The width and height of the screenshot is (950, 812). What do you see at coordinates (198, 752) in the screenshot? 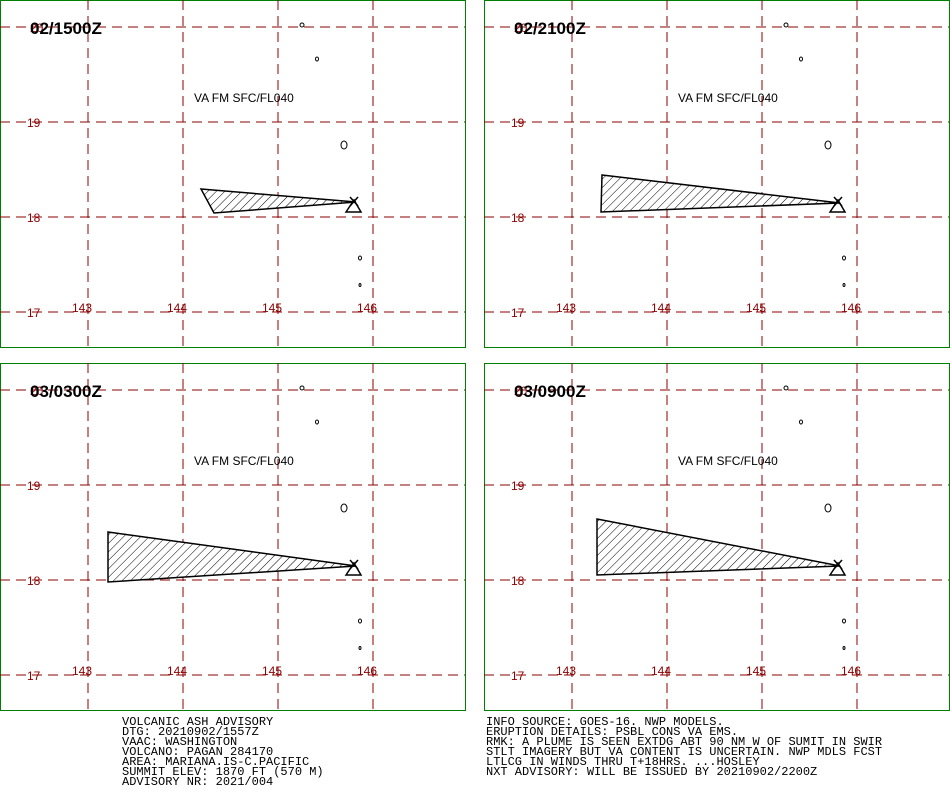
I see `advisory-volcano: VOLCANO: PAGAN 284170` at bounding box center [198, 752].